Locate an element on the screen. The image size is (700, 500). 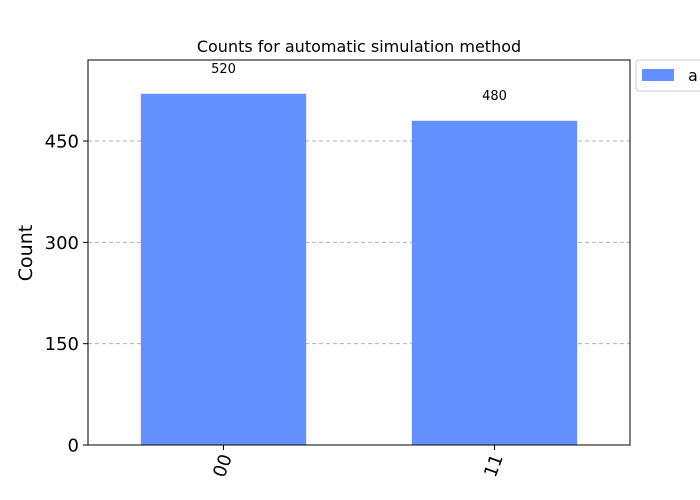
y-tick-label: 450 is located at coordinates (62, 142).